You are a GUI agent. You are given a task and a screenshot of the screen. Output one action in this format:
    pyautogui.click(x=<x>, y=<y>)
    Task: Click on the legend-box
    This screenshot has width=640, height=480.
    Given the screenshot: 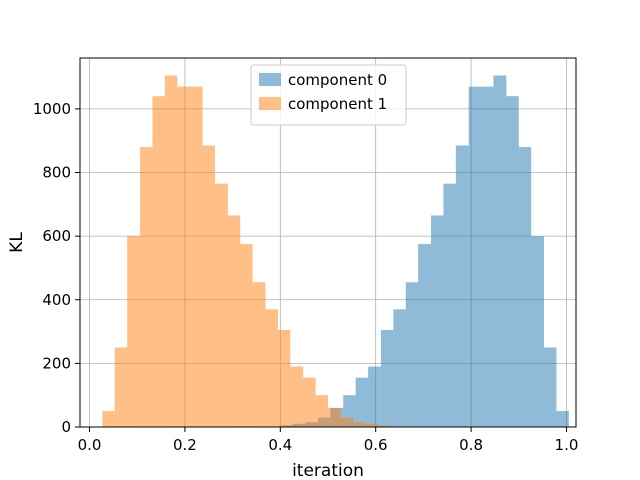 What is the action you would take?
    pyautogui.click(x=328, y=95)
    